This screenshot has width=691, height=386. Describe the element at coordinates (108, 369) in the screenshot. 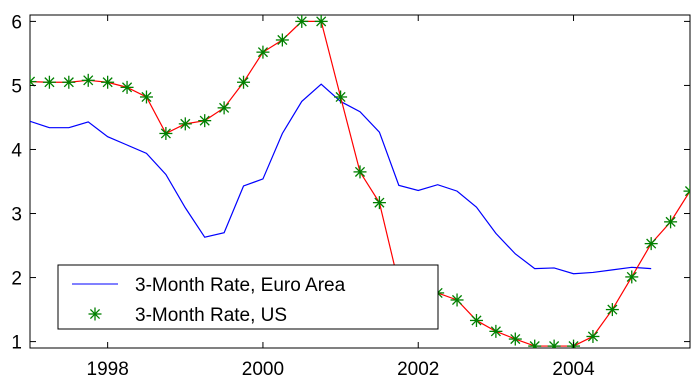

I see `x-tick-label: 1998` at that location.